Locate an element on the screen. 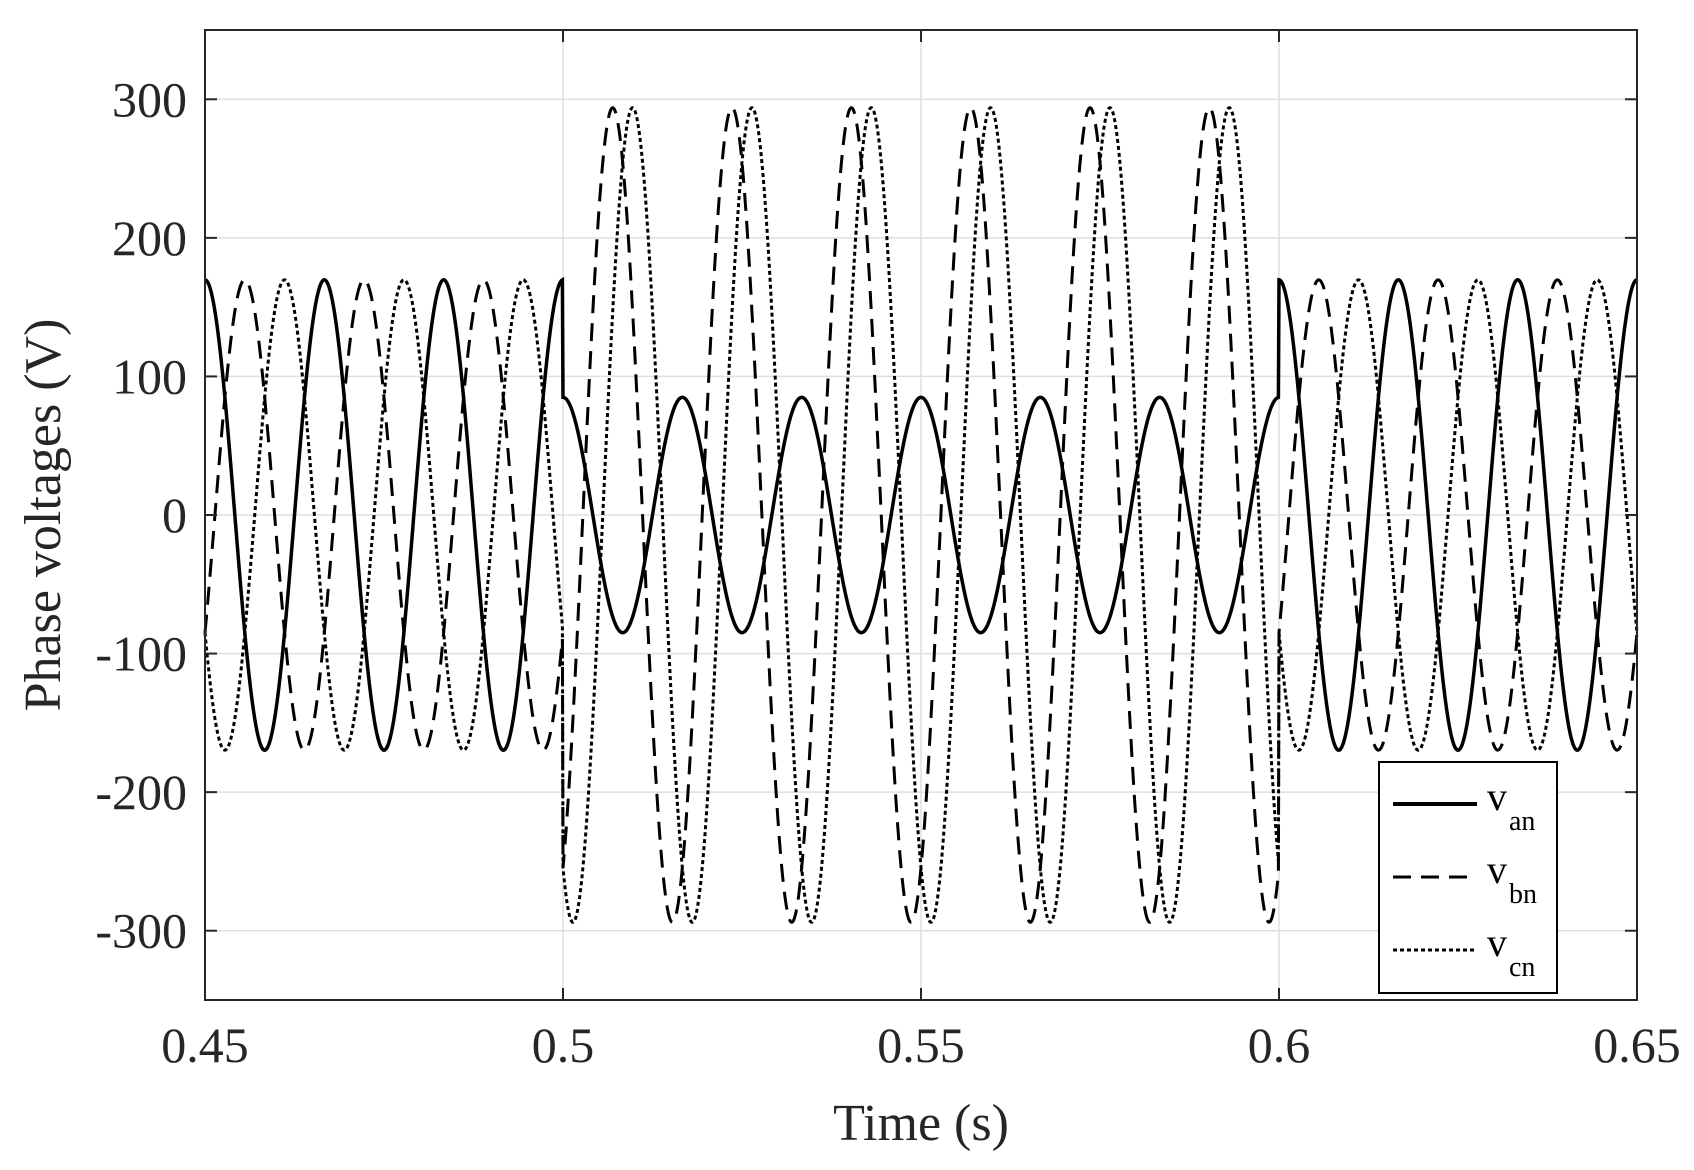  y-tick-label: 100 is located at coordinates (149, 376).